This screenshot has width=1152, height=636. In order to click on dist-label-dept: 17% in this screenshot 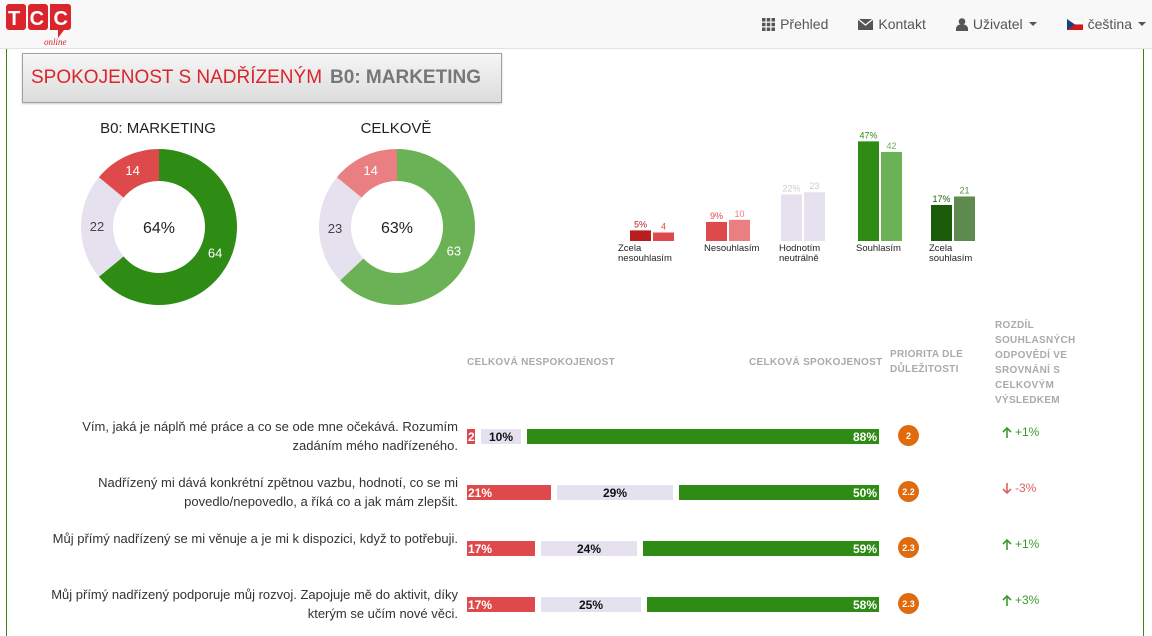, I will do `click(941, 199)`.